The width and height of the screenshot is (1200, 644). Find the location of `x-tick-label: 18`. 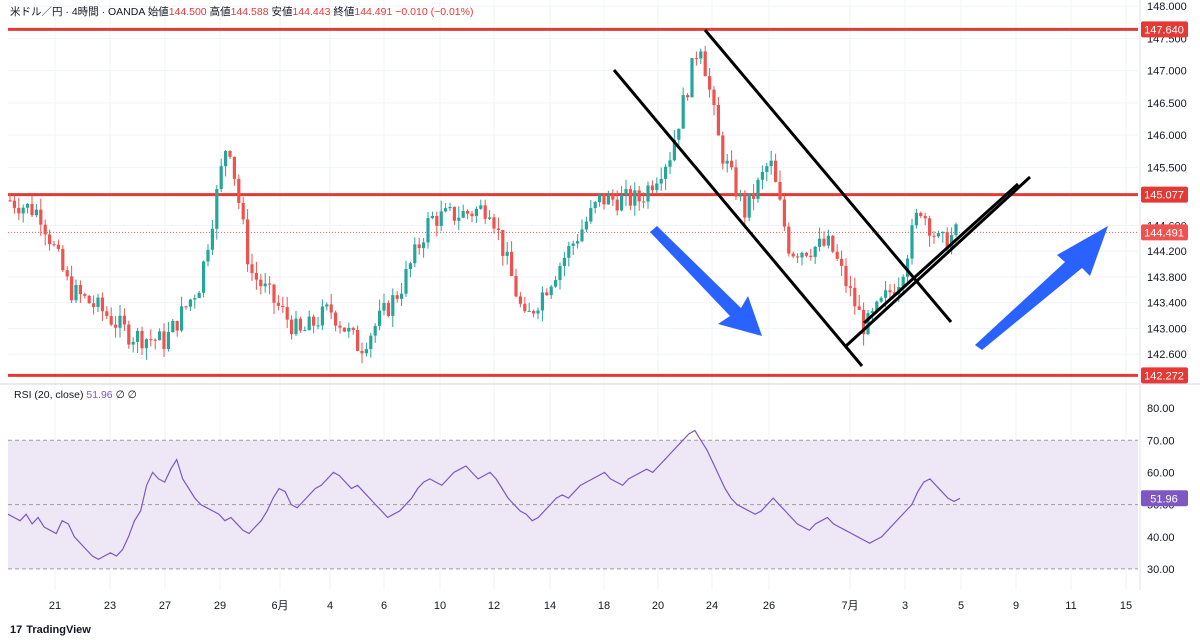

x-tick-label: 18 is located at coordinates (604, 606).